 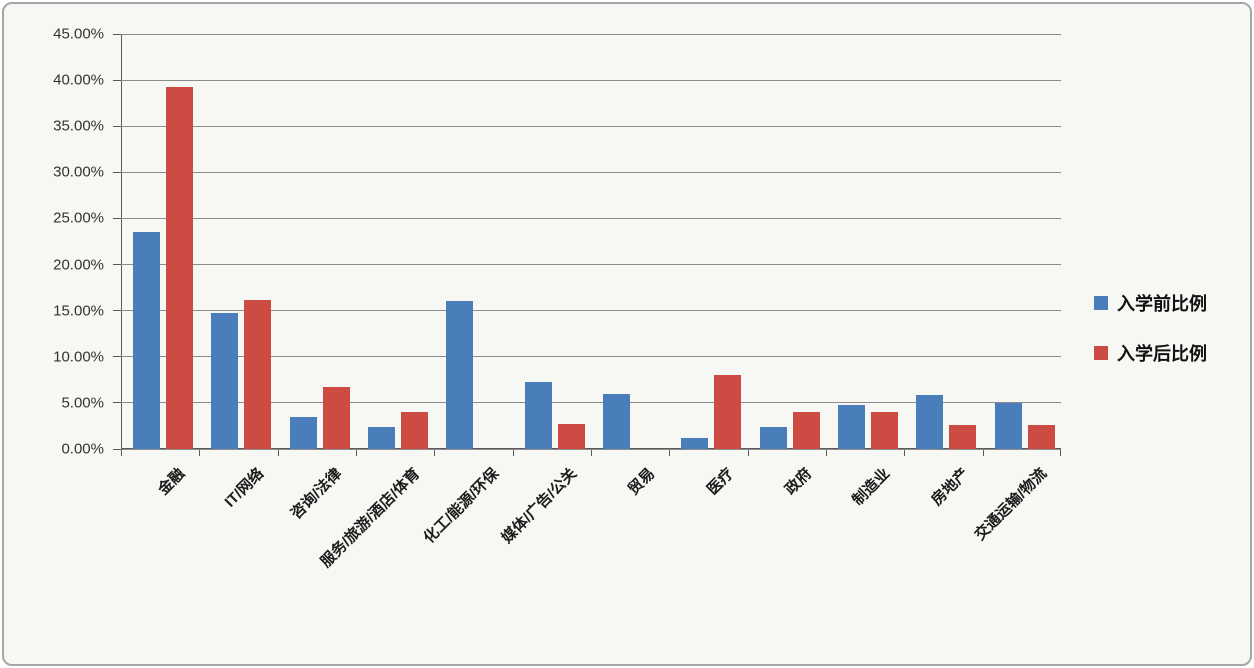 I want to click on legend-label: 入学后比例, so click(x=1162, y=354).